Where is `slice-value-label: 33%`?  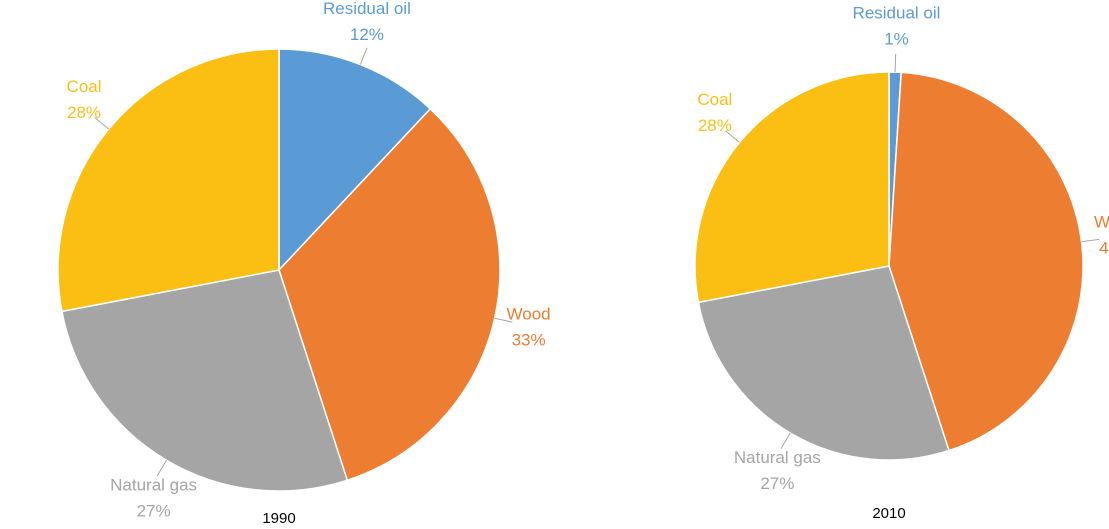
slice-value-label: 33% is located at coordinates (529, 340).